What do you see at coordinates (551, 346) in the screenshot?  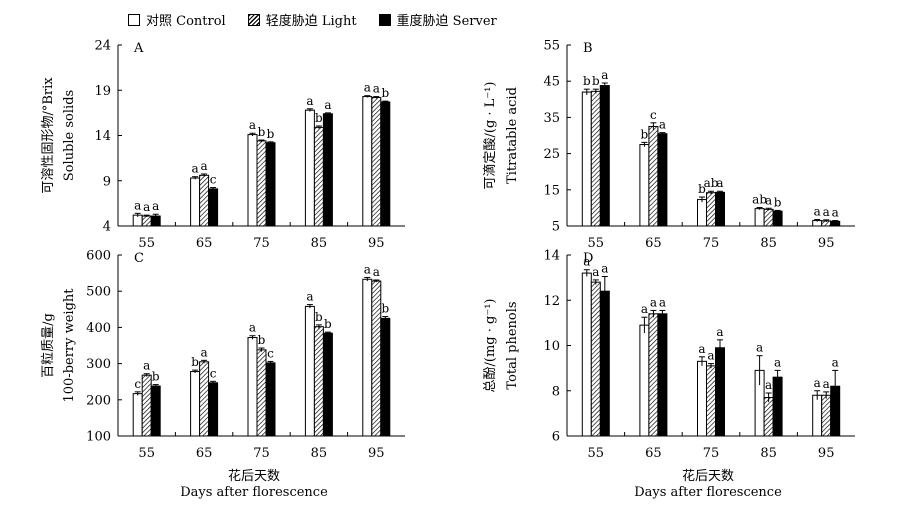 I see `y-tick-label: 10` at bounding box center [551, 346].